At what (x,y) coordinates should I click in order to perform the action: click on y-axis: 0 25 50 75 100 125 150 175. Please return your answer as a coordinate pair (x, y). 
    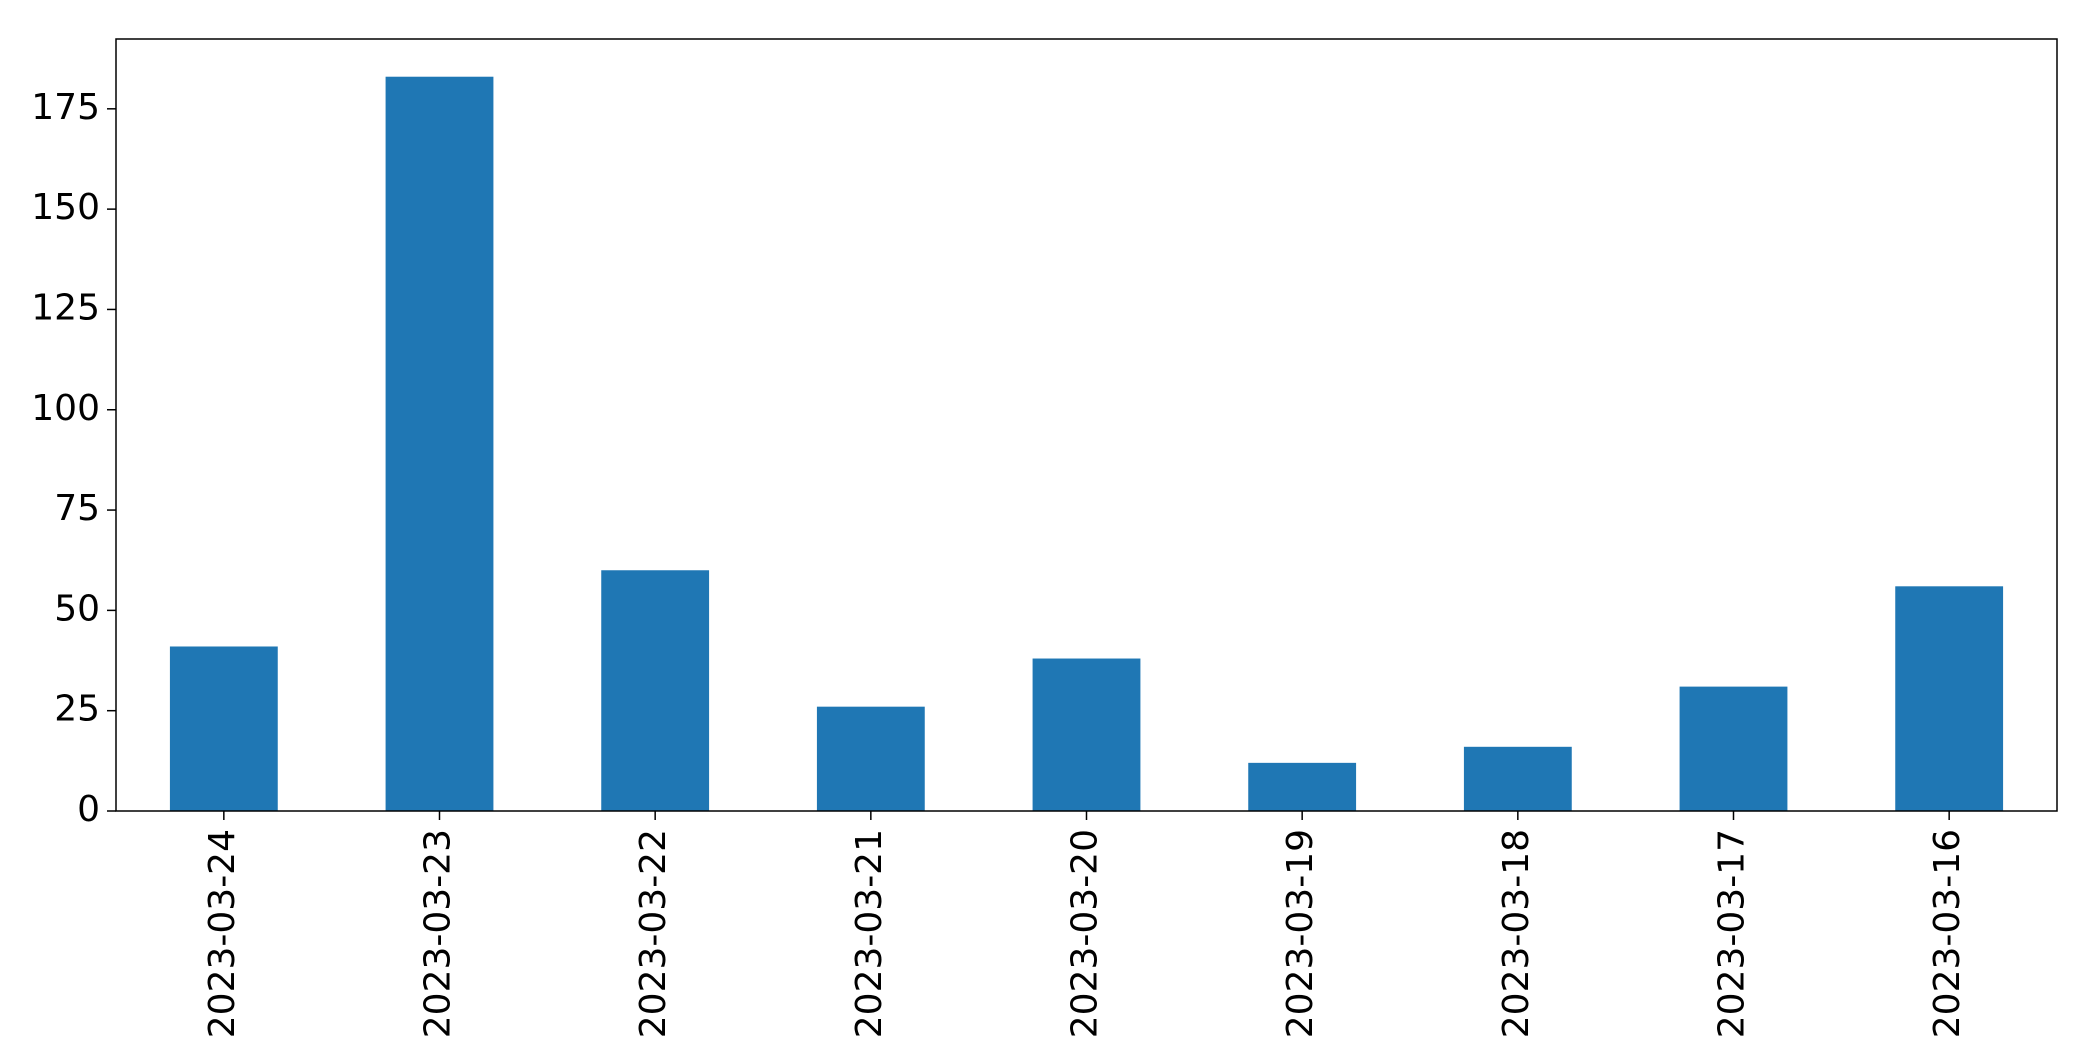
    Looking at the image, I should click on (73, 458).